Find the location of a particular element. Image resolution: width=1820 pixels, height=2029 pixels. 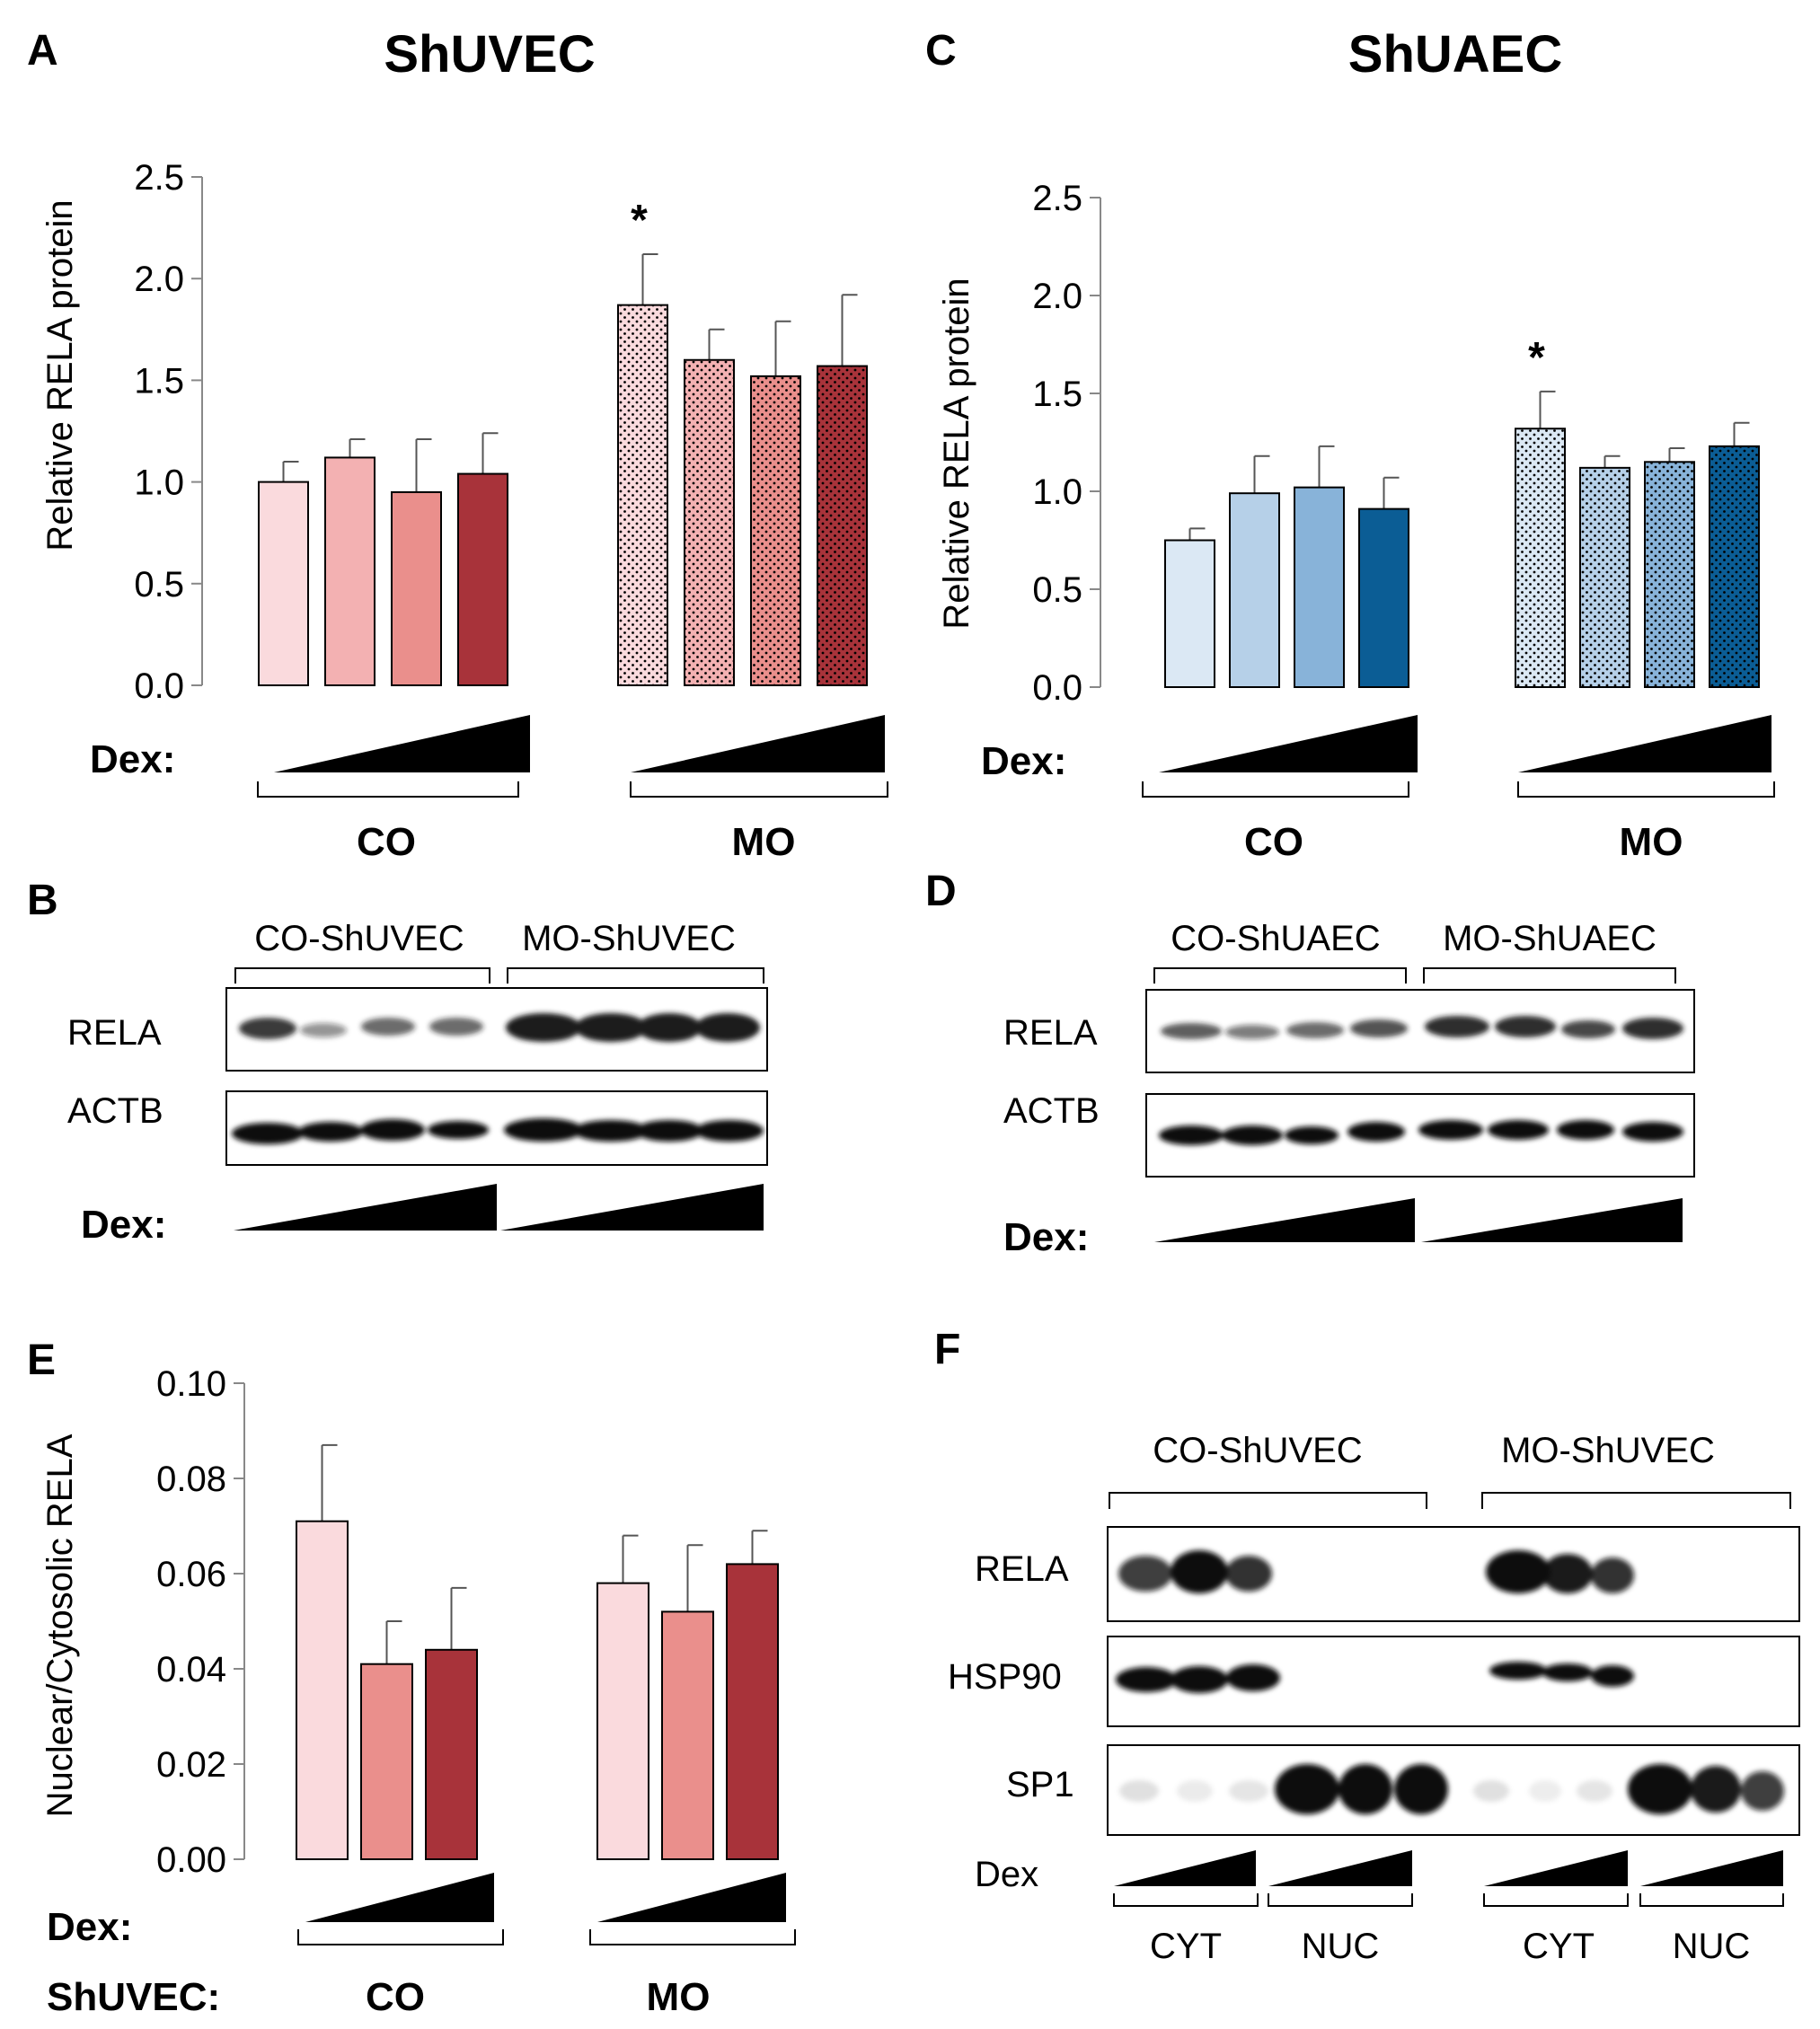

blot-f-rela-bands is located at coordinates (1376, 1572).